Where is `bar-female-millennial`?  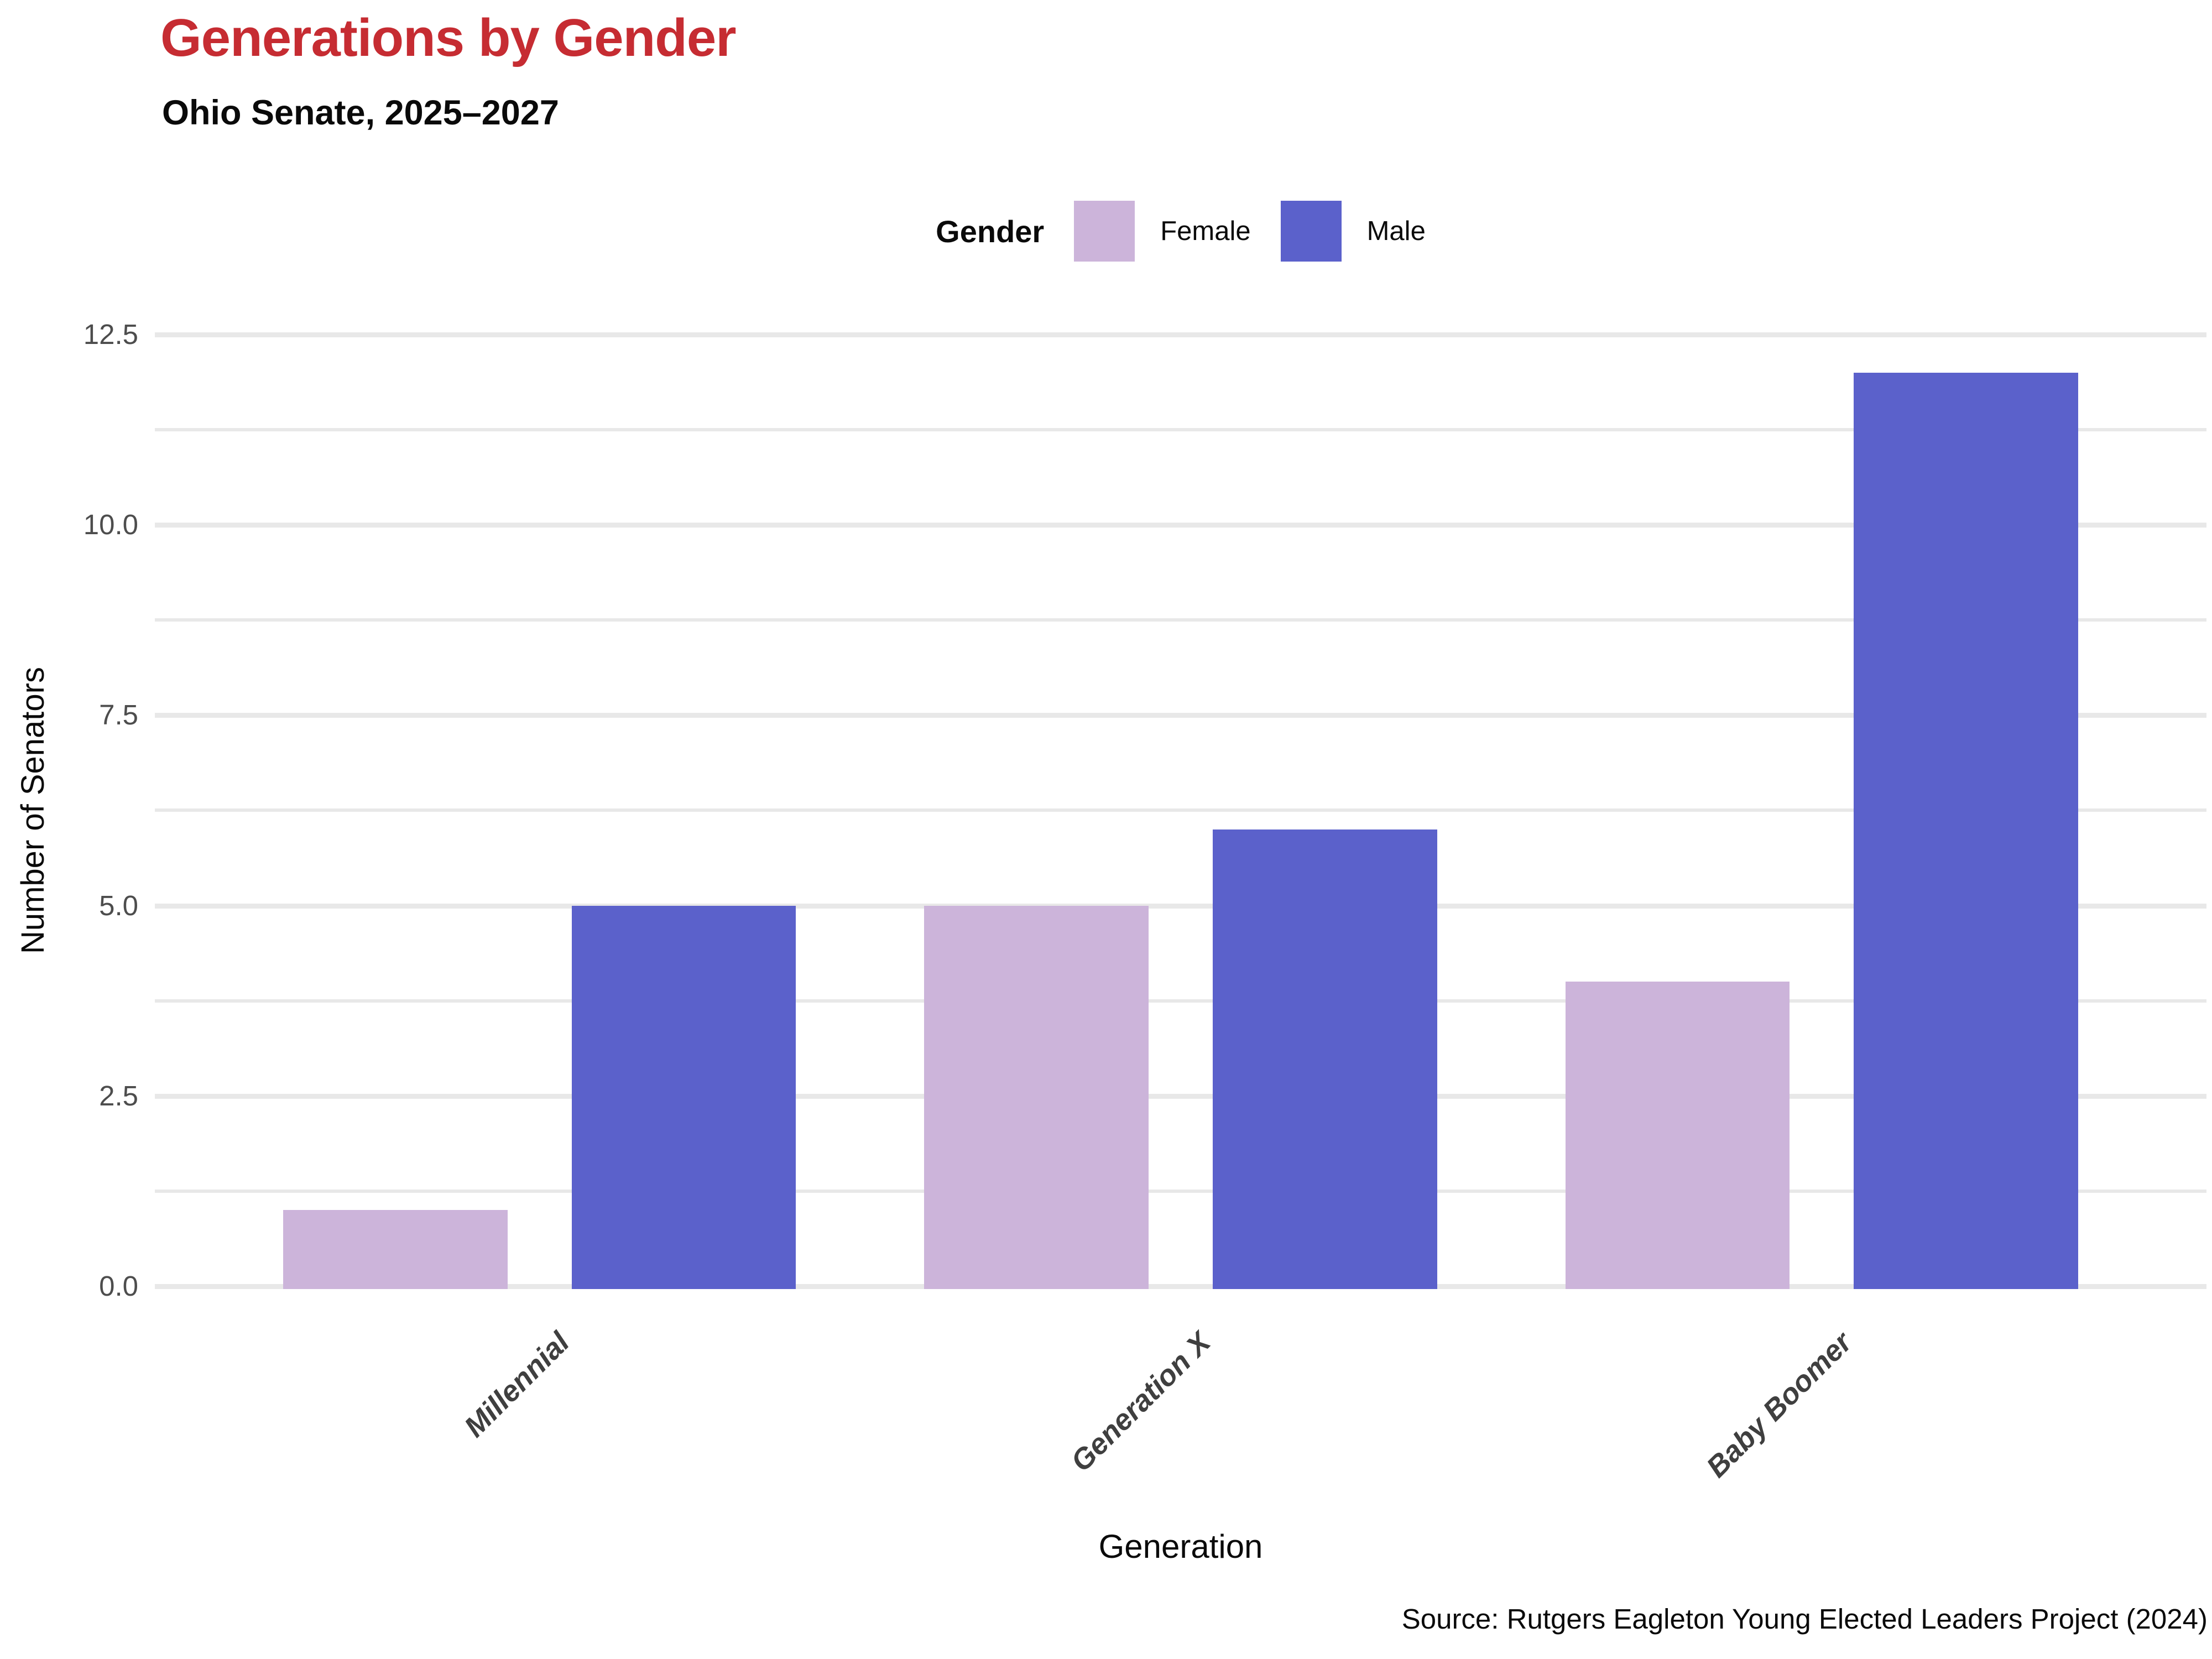
bar-female-millennial is located at coordinates (396, 1249).